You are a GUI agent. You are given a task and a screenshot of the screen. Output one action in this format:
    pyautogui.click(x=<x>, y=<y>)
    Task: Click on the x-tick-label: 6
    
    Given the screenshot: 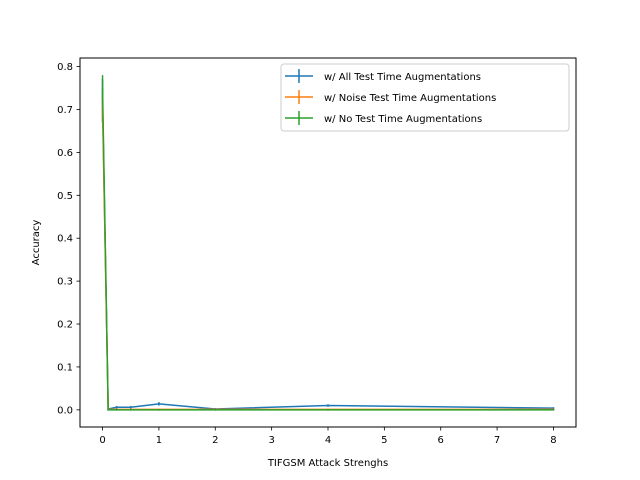 What is the action you would take?
    pyautogui.click(x=441, y=440)
    